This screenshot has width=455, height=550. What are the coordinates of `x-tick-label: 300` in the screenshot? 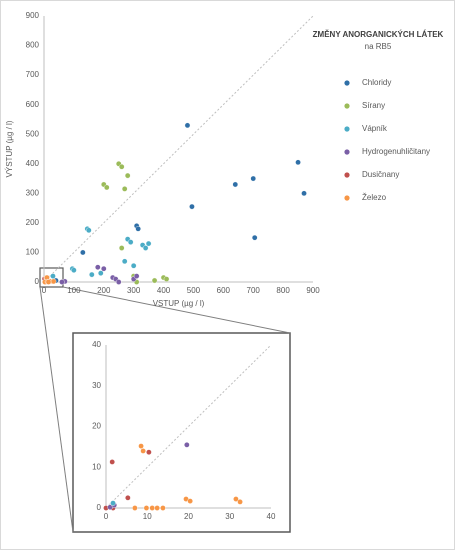 It's located at (134, 290).